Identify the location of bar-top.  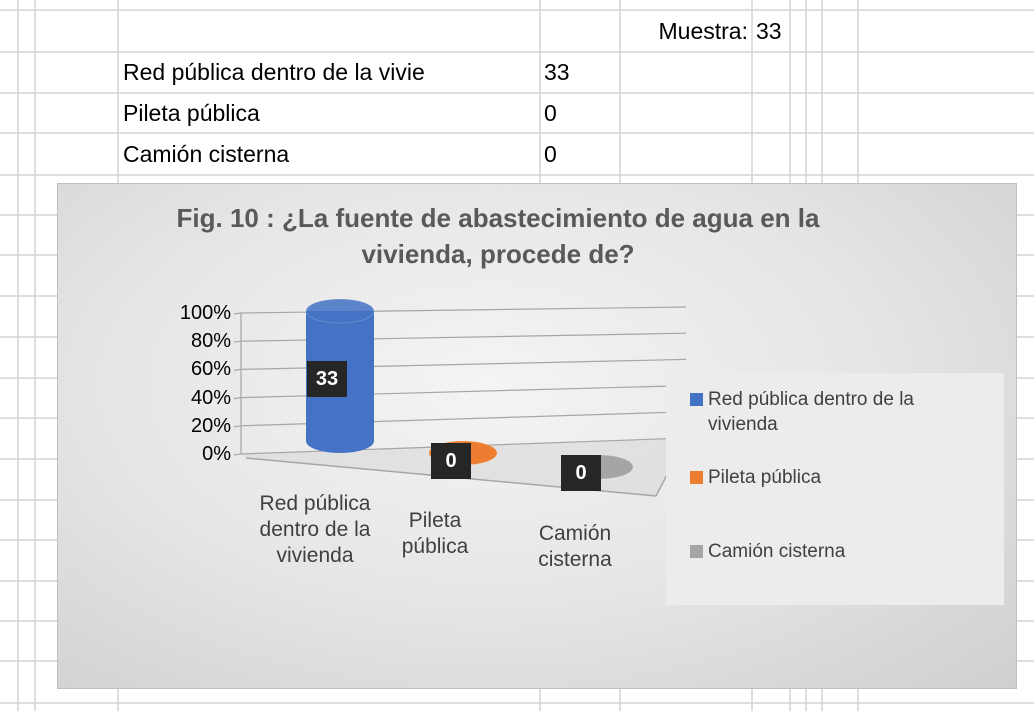
(340, 311).